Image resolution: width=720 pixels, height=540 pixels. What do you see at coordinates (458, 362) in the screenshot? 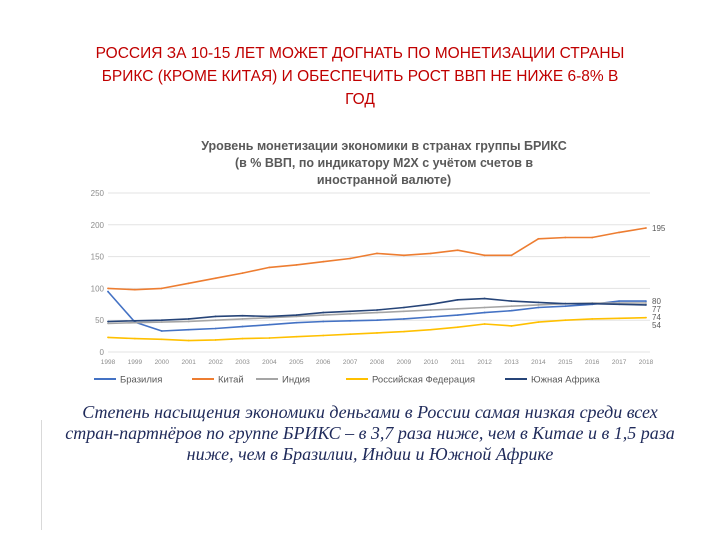
I see `x-tick-label: 2011` at bounding box center [458, 362].